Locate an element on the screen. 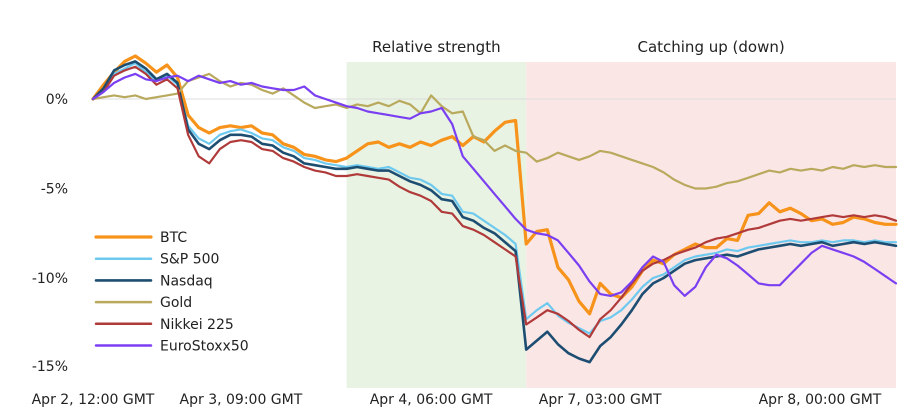 The height and width of the screenshot is (420, 904). legend-label-s-p-500: S&P 500 is located at coordinates (189, 260).